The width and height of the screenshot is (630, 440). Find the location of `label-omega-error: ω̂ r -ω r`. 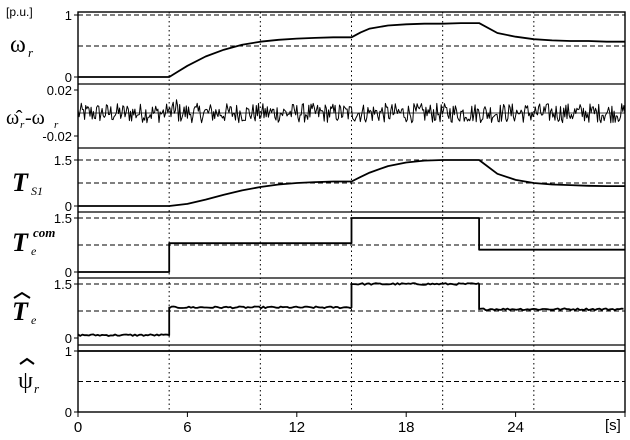

label-omega-error: ω̂ r -ω r is located at coordinates (32, 119).